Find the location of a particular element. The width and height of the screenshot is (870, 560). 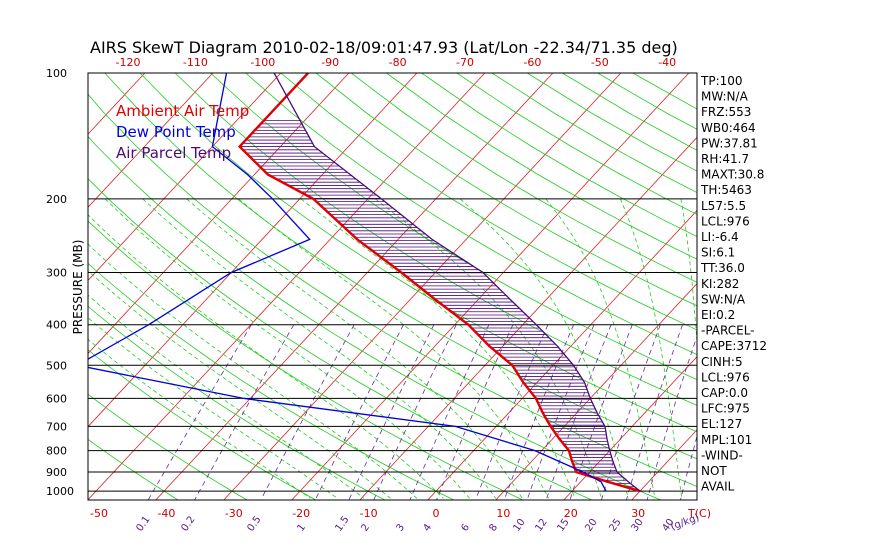

top-temp-tick-label: -40 is located at coordinates (667, 62).